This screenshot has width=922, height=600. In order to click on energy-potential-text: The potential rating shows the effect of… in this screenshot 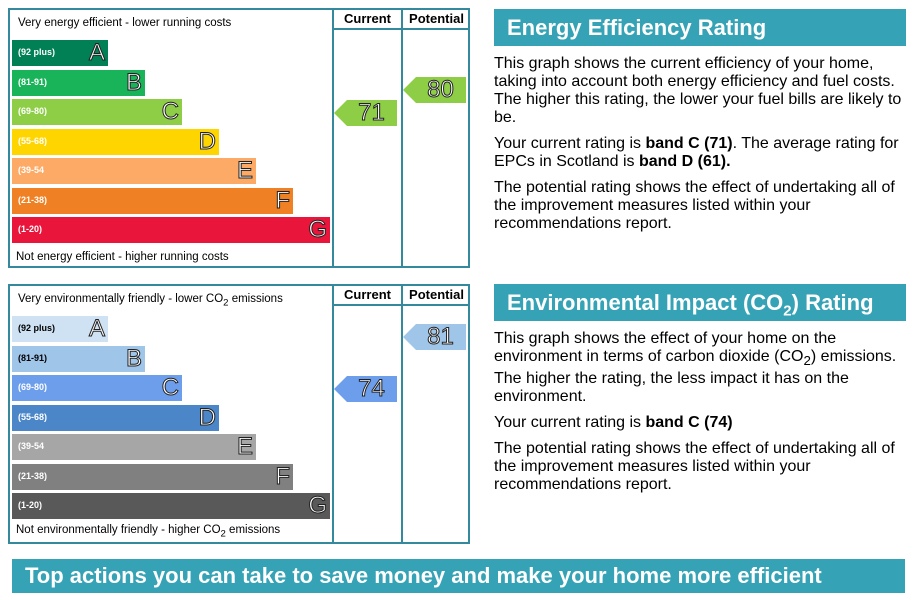, I will do `click(694, 205)`.